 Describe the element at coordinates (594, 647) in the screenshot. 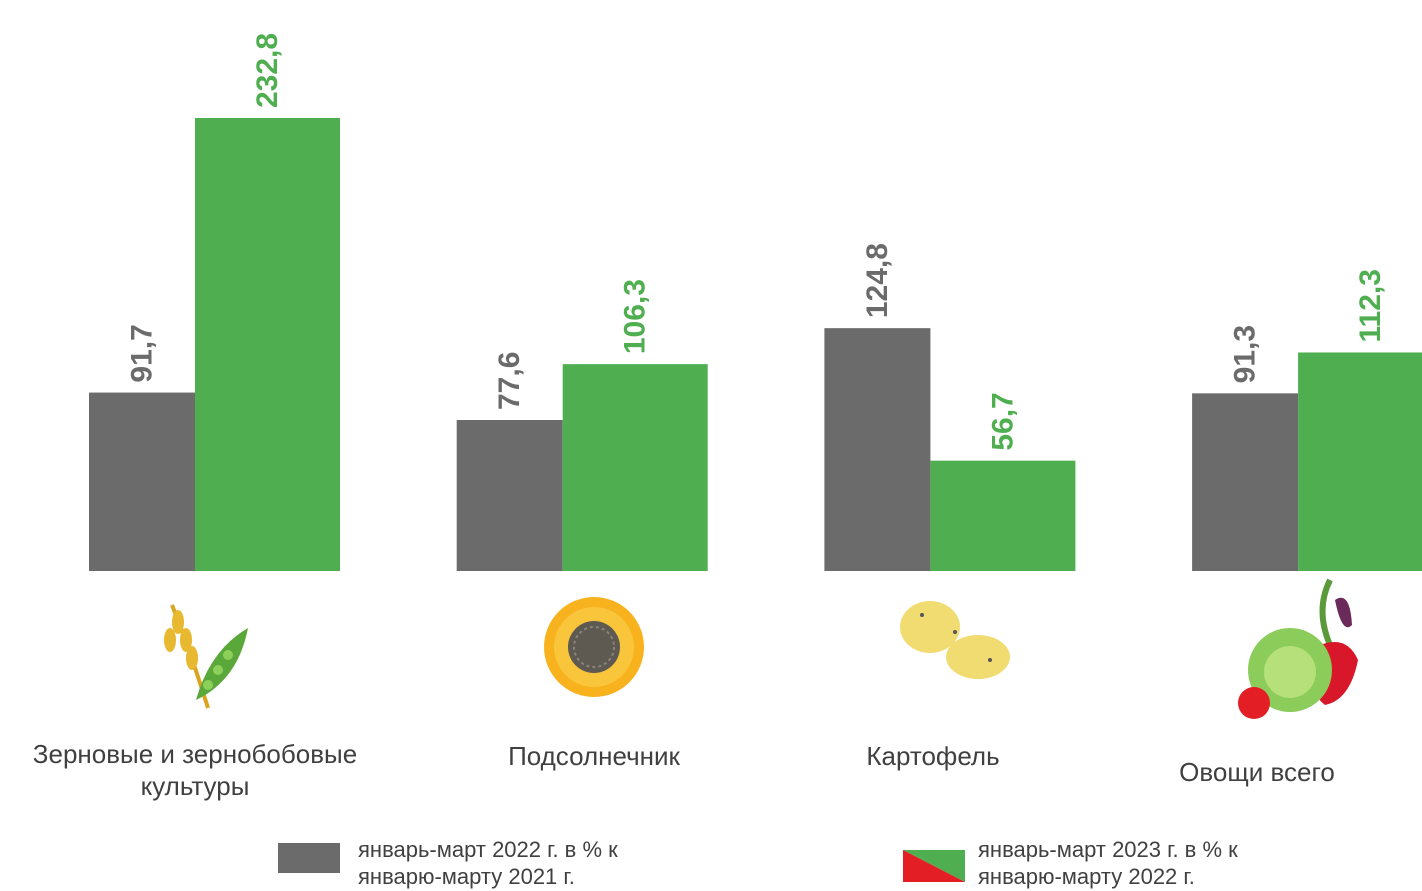

I see `sunflower-icon` at that location.